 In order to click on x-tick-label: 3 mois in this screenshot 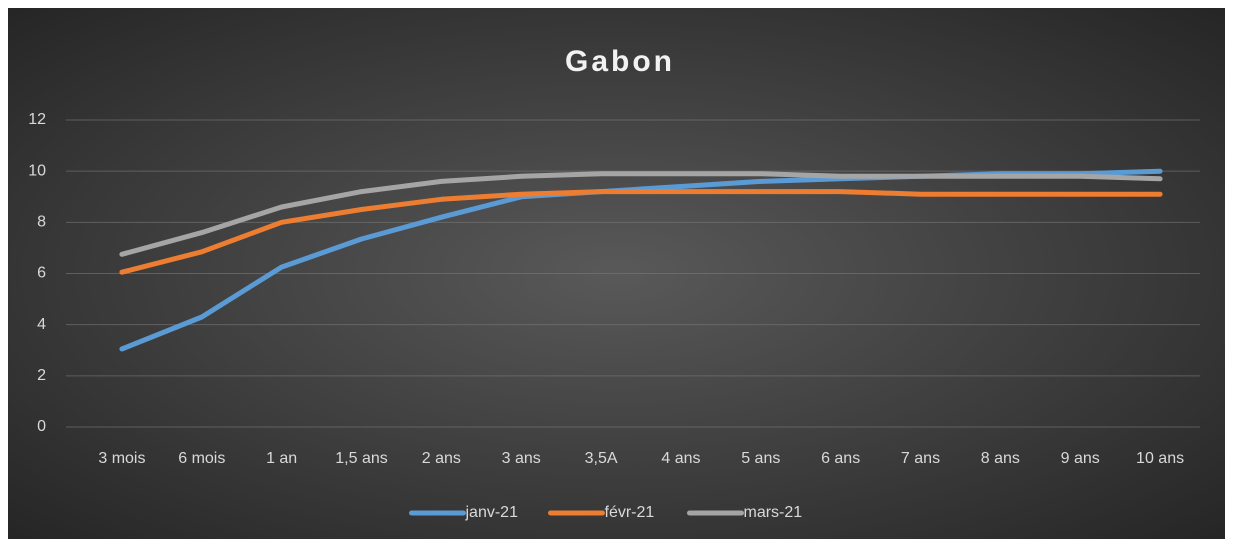, I will do `click(121, 458)`.